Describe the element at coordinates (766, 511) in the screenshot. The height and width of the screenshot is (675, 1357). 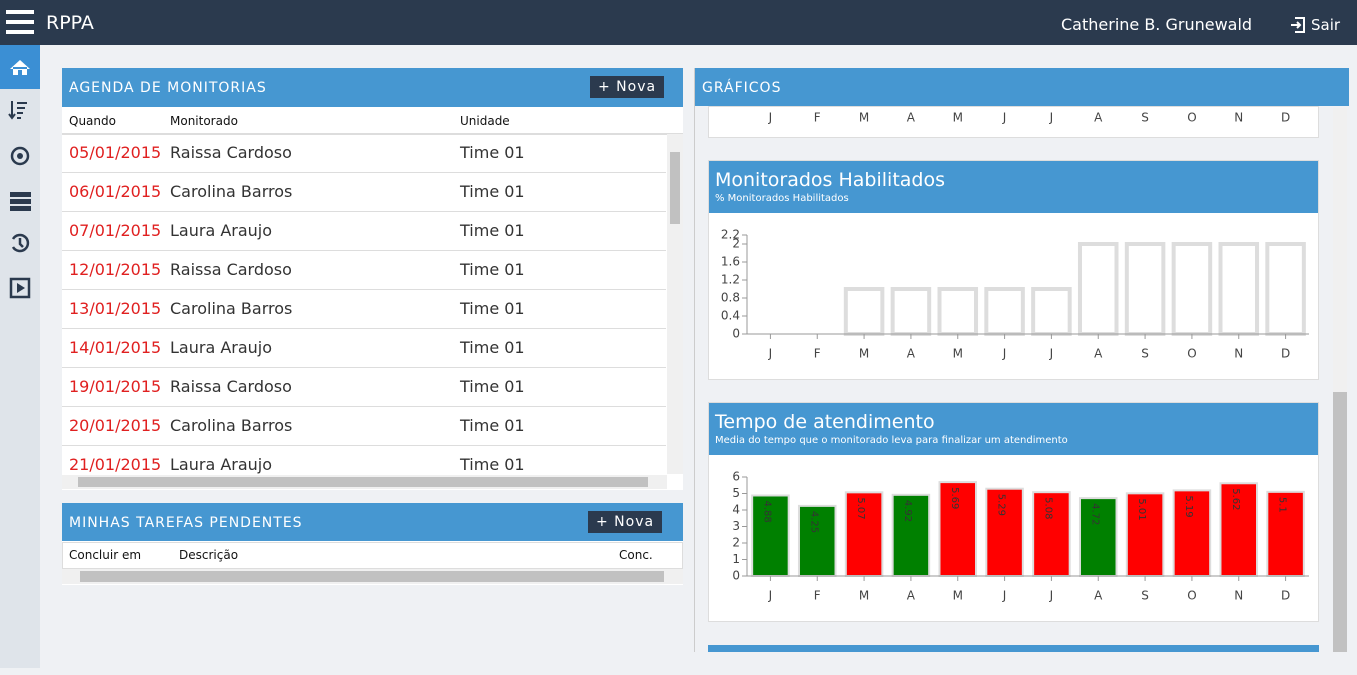
I see `data-label: 4.88` at that location.